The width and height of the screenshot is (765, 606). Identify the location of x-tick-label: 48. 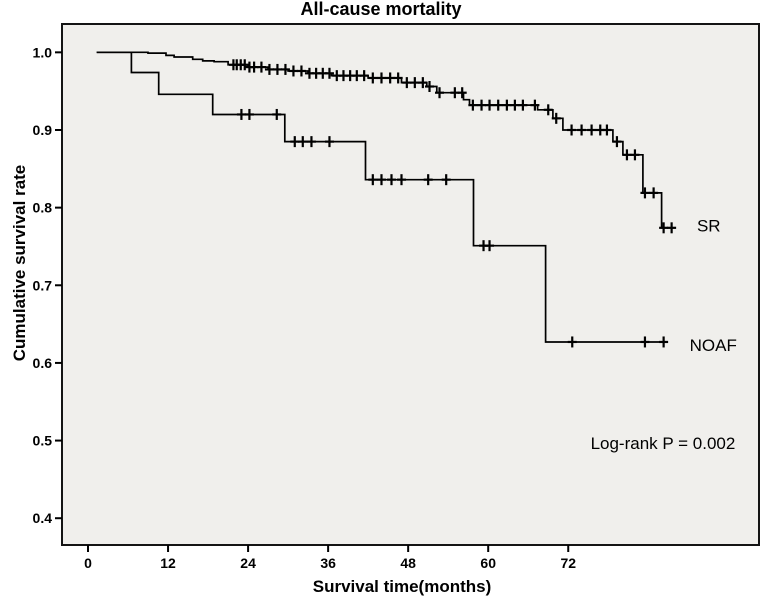
(408, 563).